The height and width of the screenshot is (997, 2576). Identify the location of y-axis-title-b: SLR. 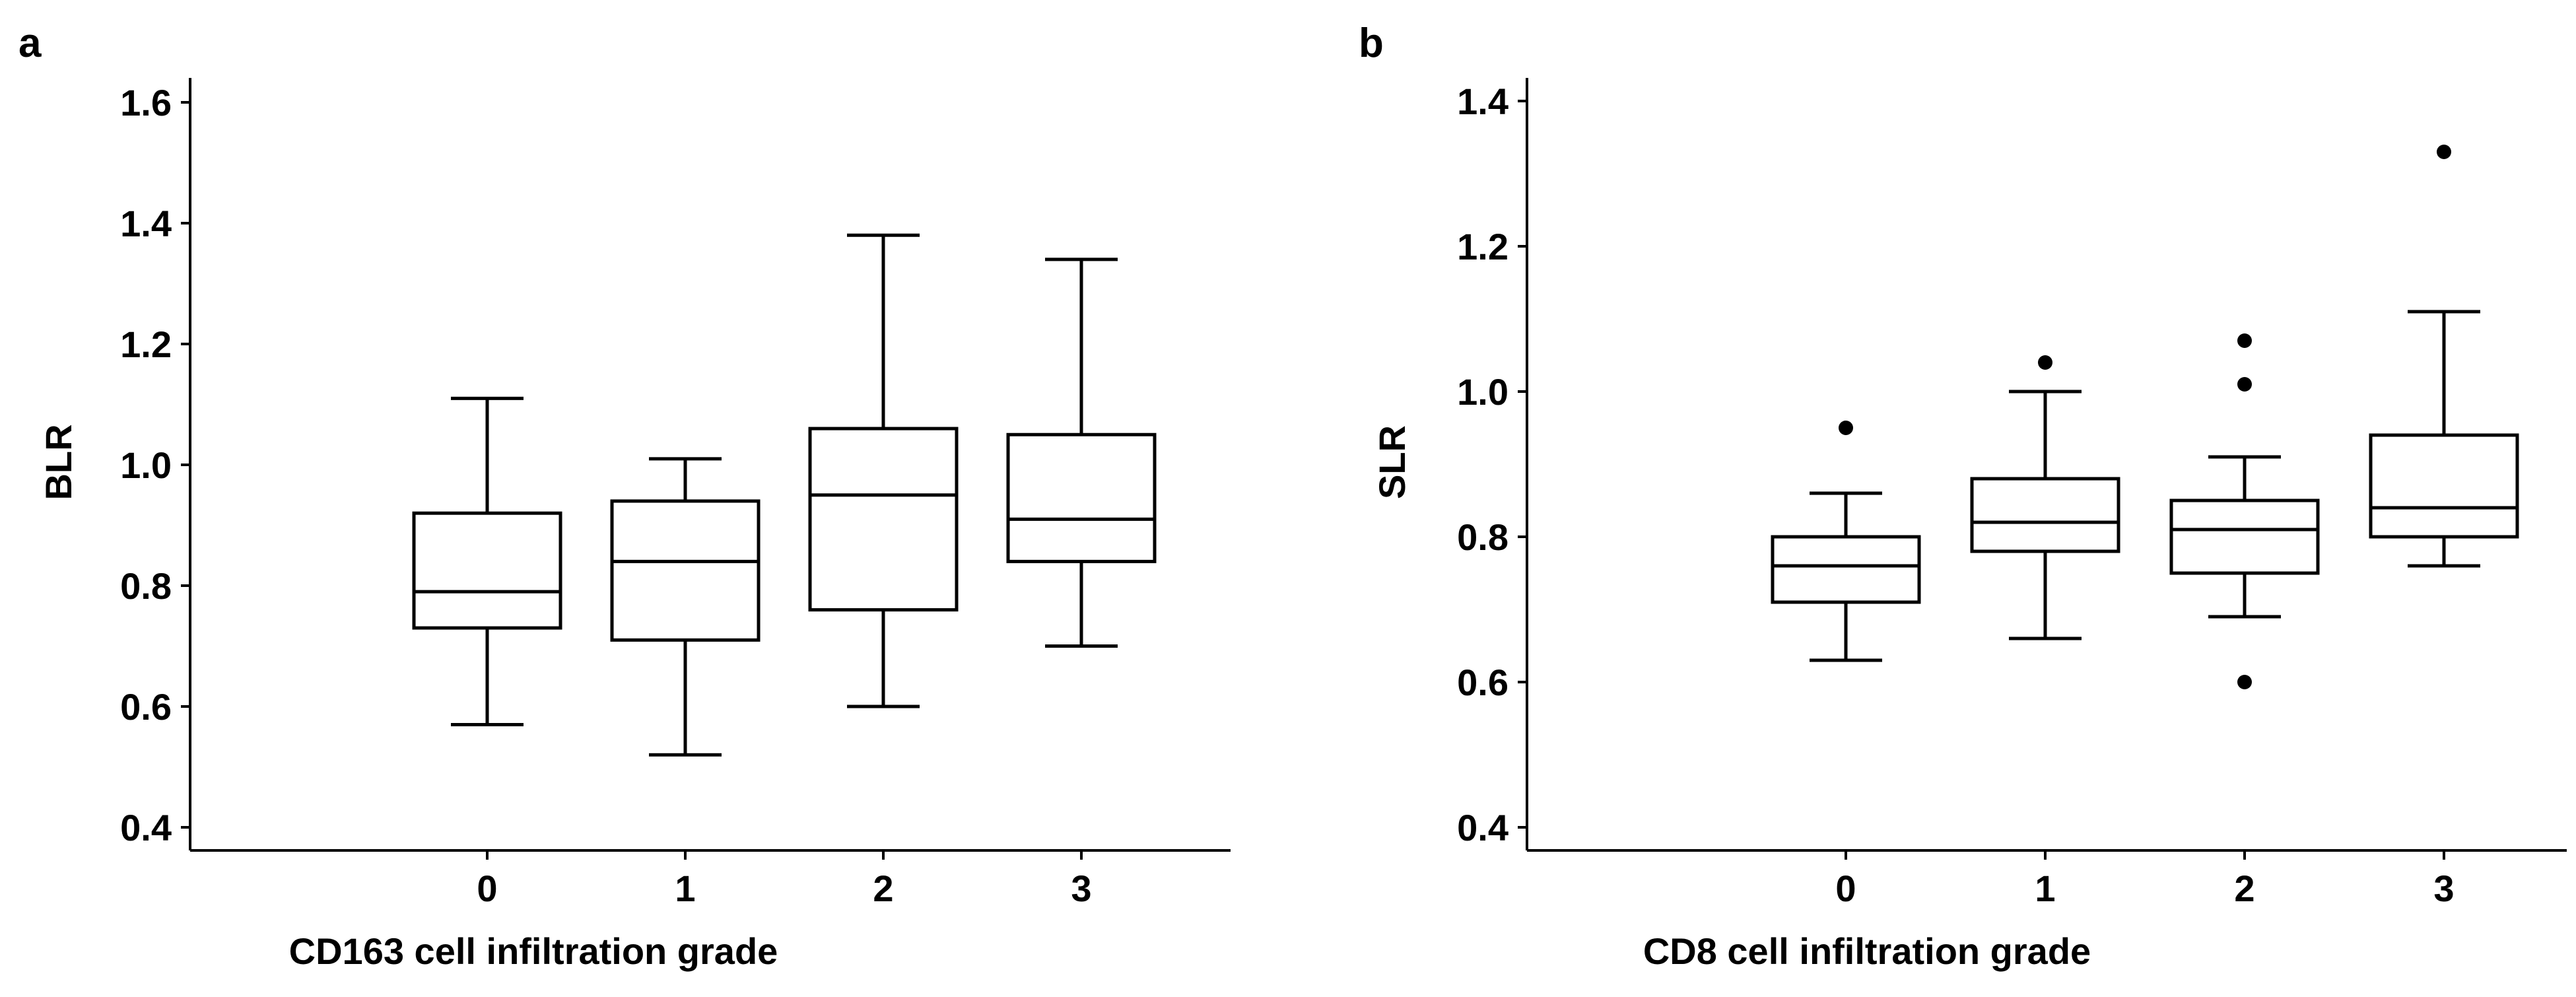
(1392, 462).